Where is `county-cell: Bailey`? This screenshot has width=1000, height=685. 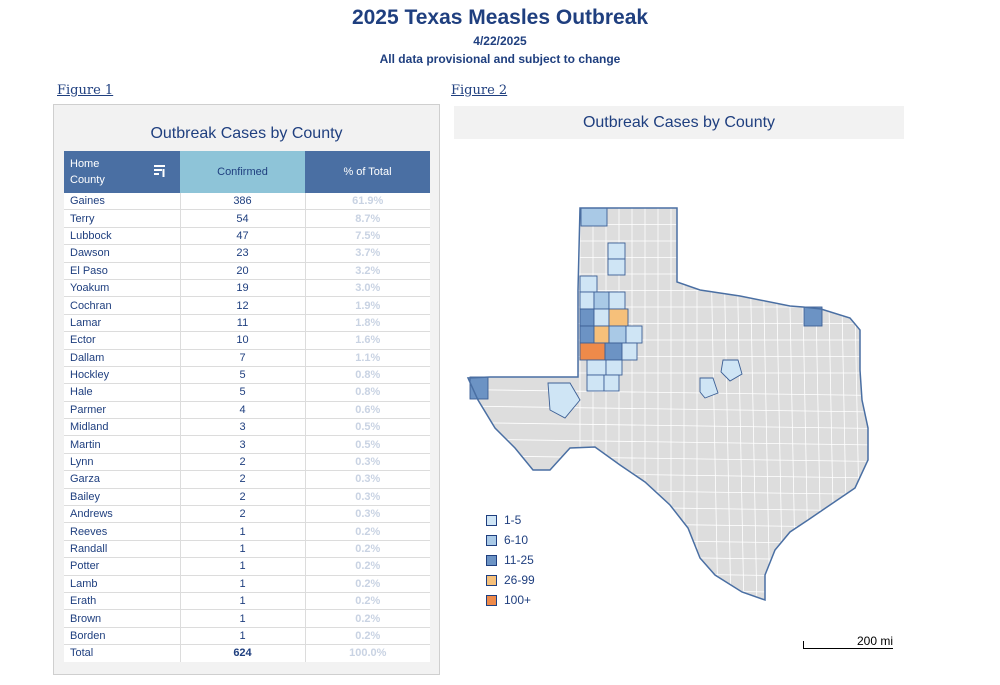 county-cell: Bailey is located at coordinates (122, 497).